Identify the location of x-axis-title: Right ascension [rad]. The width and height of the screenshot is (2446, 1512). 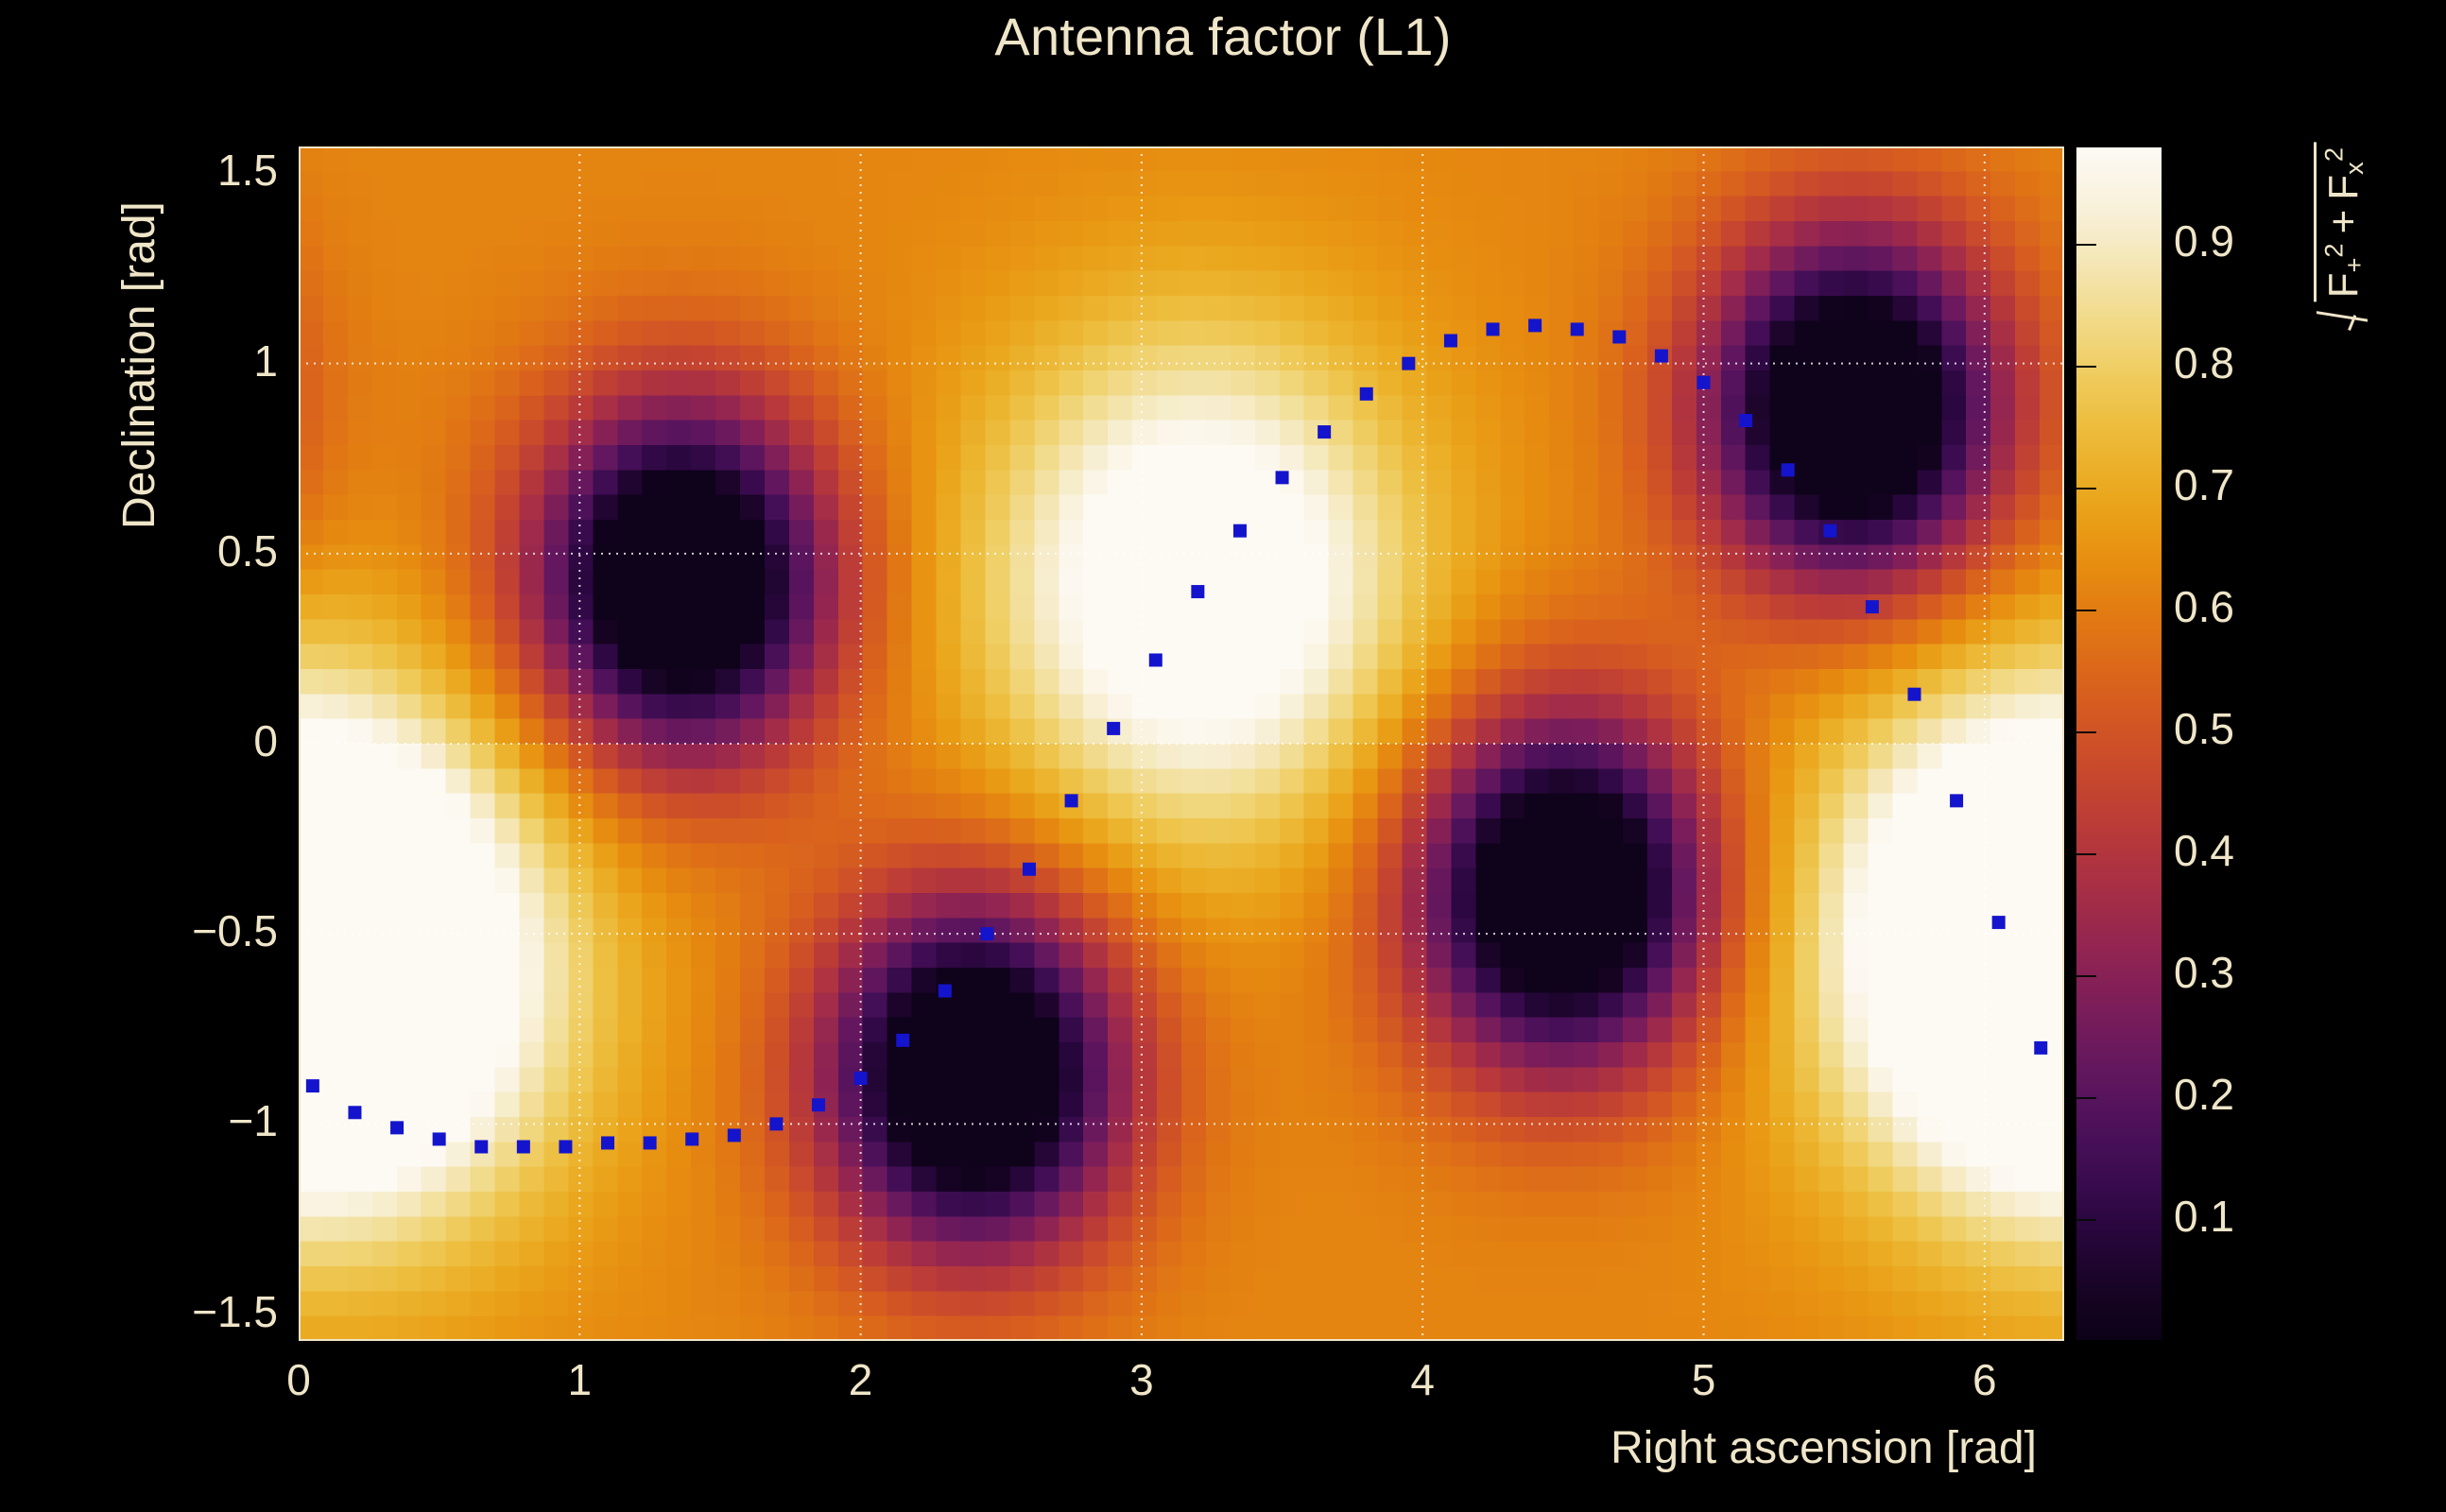
(1824, 1448).